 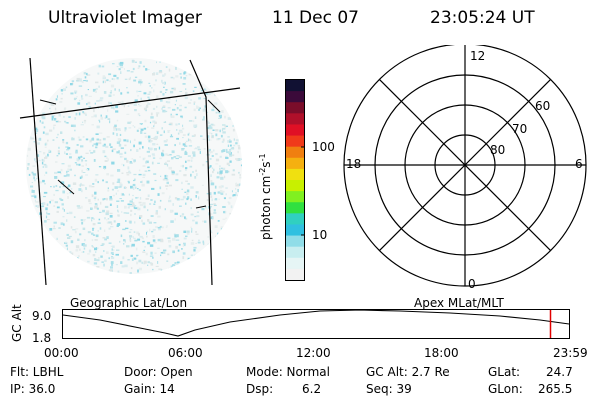 What do you see at coordinates (504, 372) in the screenshot?
I see `info-glat-label: GLat:` at bounding box center [504, 372].